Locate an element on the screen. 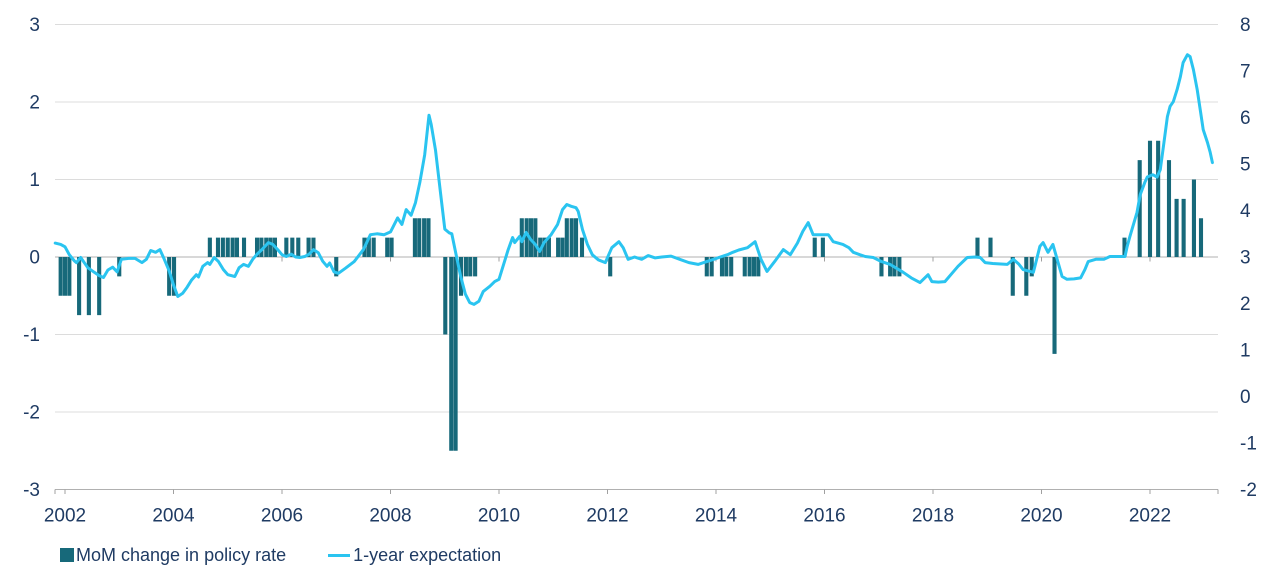 The width and height of the screenshot is (1280, 582). x-tick-label: 2014 is located at coordinates (716, 516).